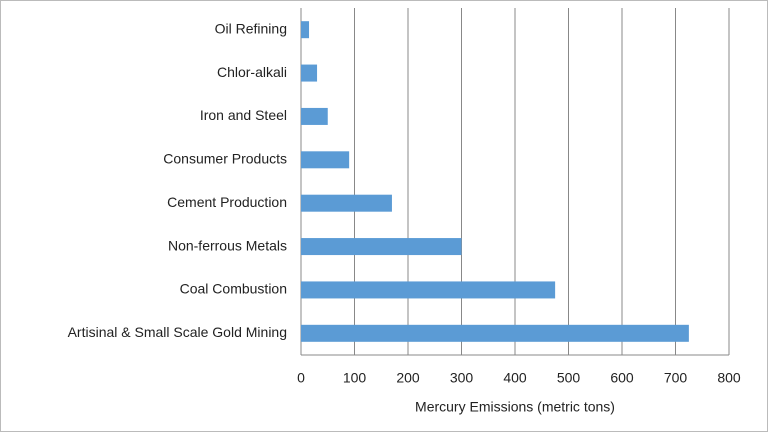 The image size is (768, 432). Describe the element at coordinates (227, 245) in the screenshot. I see `y-tick-label: Non-ferrous Metals` at that location.